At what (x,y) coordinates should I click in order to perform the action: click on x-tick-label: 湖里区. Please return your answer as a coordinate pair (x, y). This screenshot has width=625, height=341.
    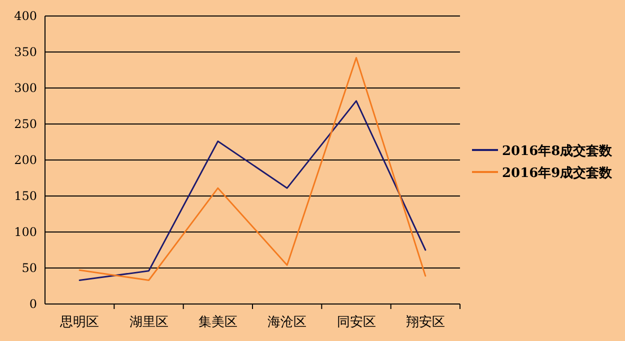
    Looking at the image, I should click on (148, 322).